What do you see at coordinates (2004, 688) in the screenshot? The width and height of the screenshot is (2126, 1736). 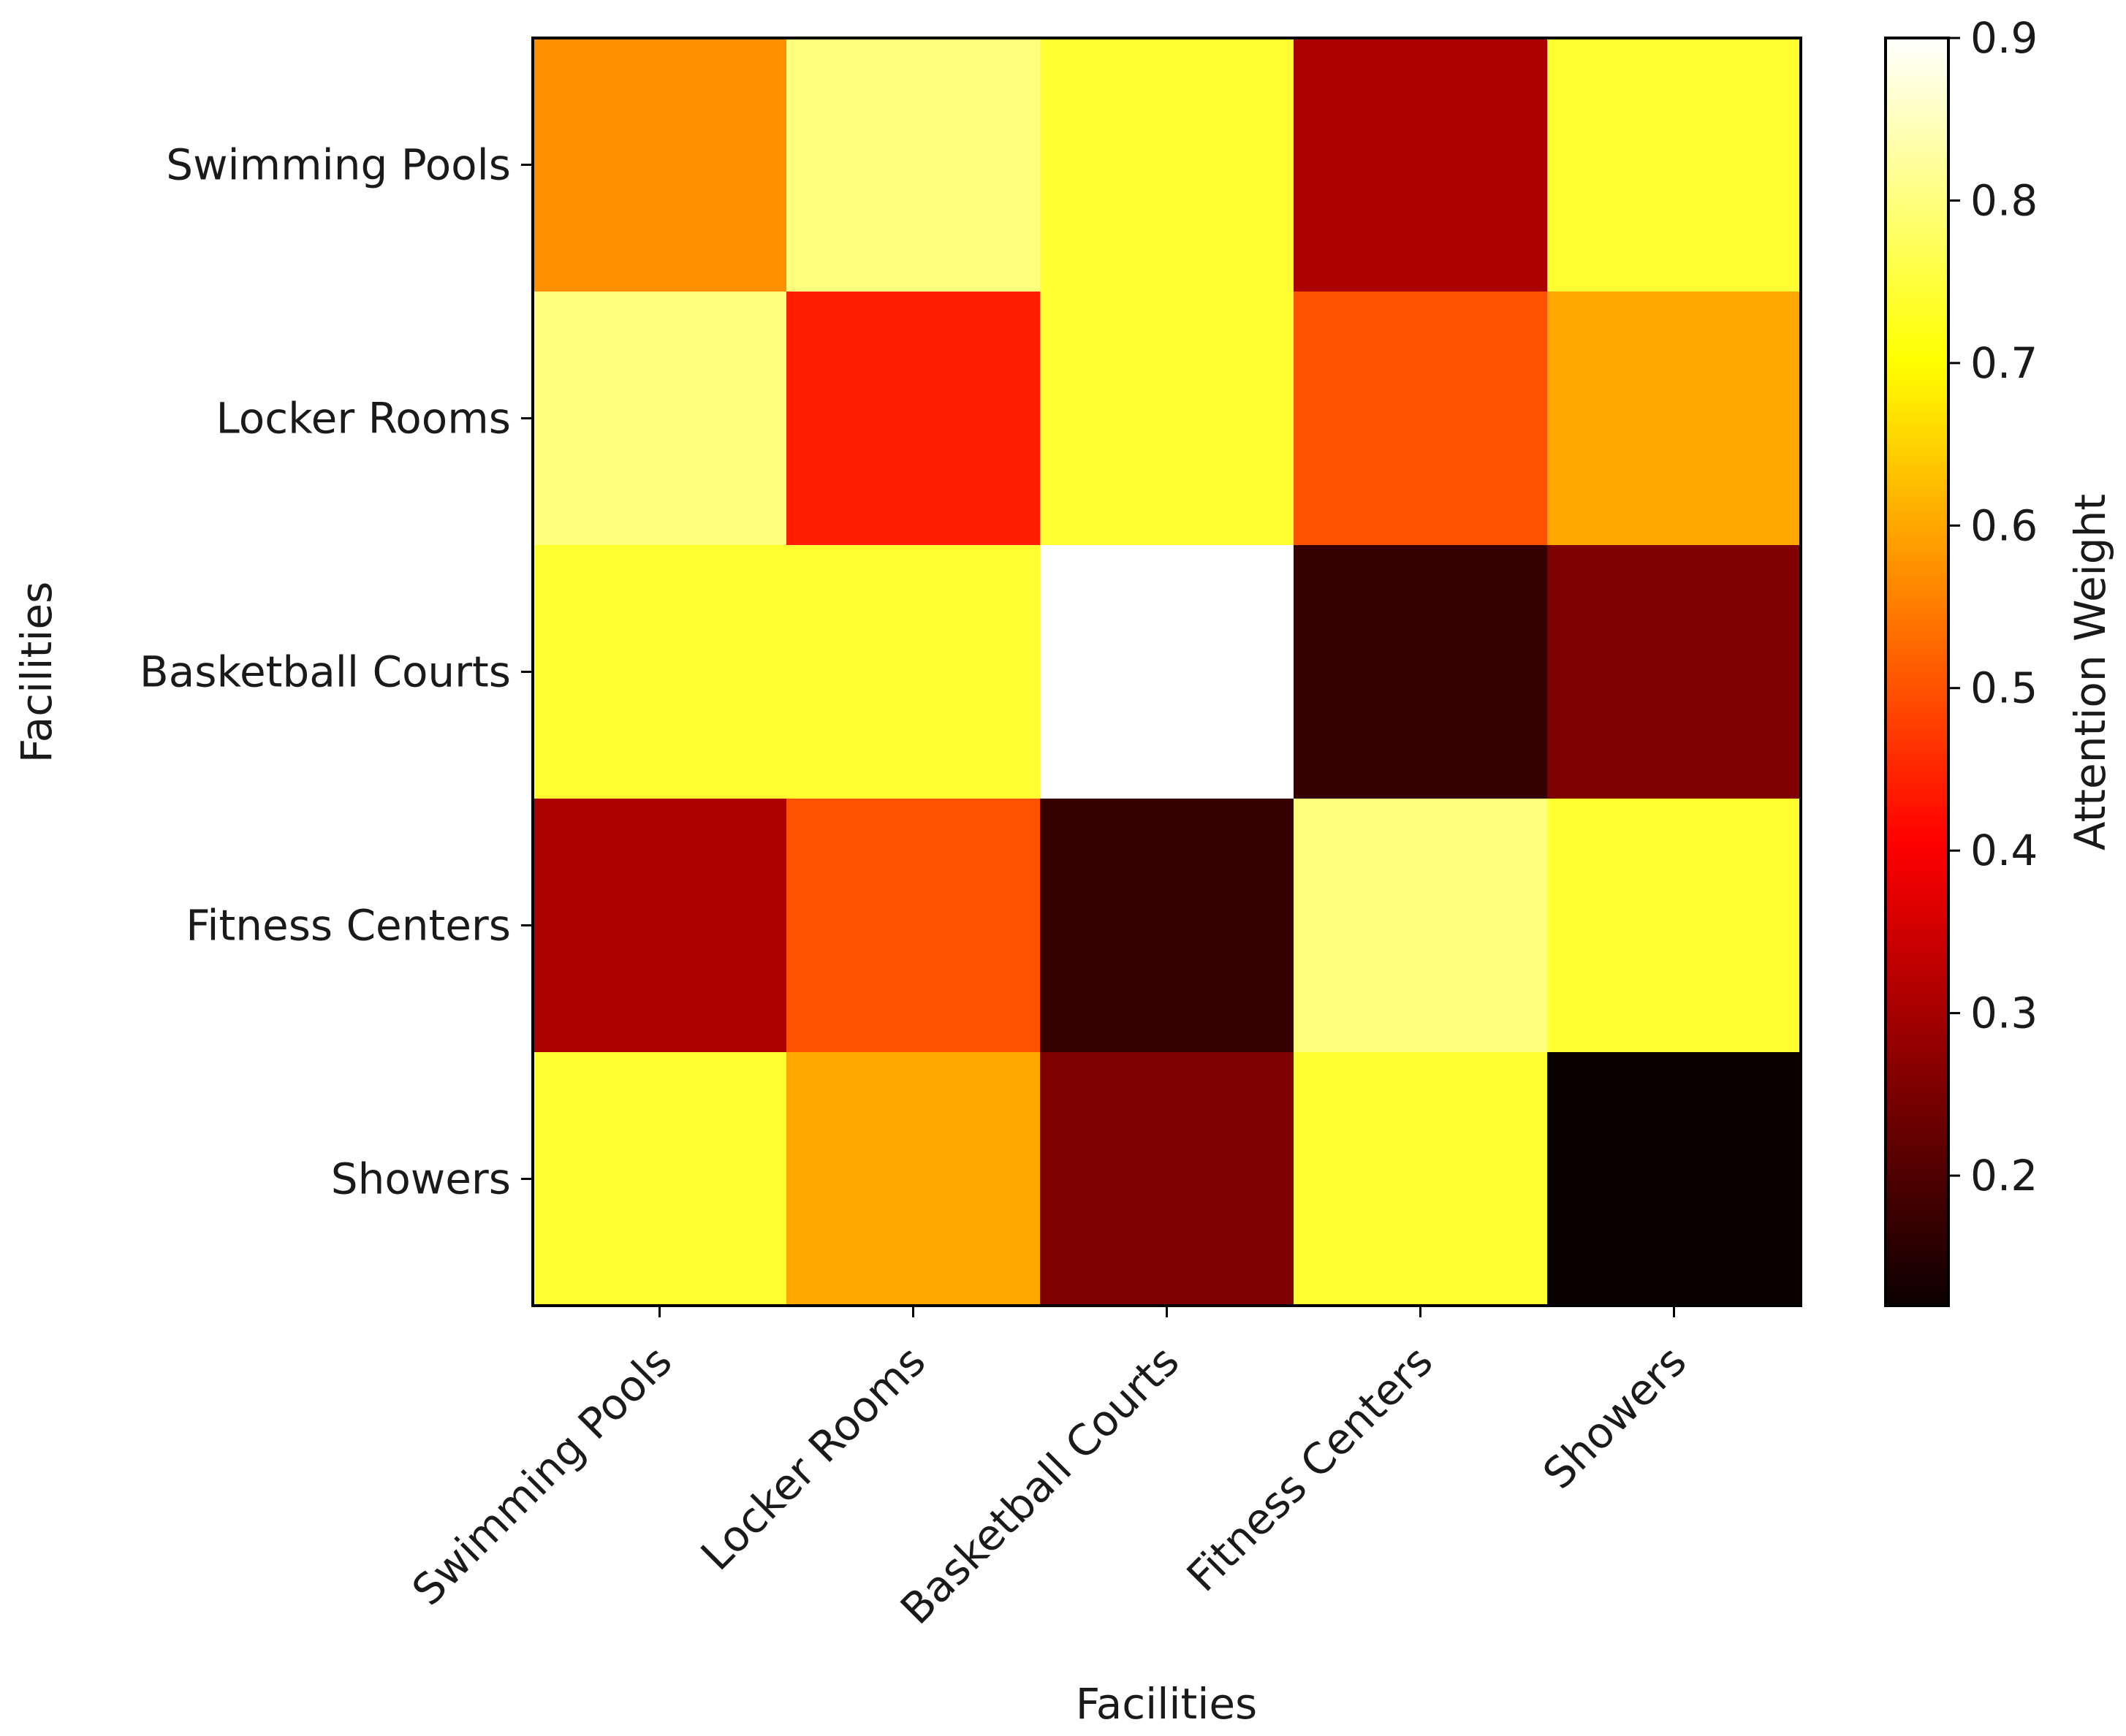 I see `colorbar-tick-label: 0.5` at bounding box center [2004, 688].